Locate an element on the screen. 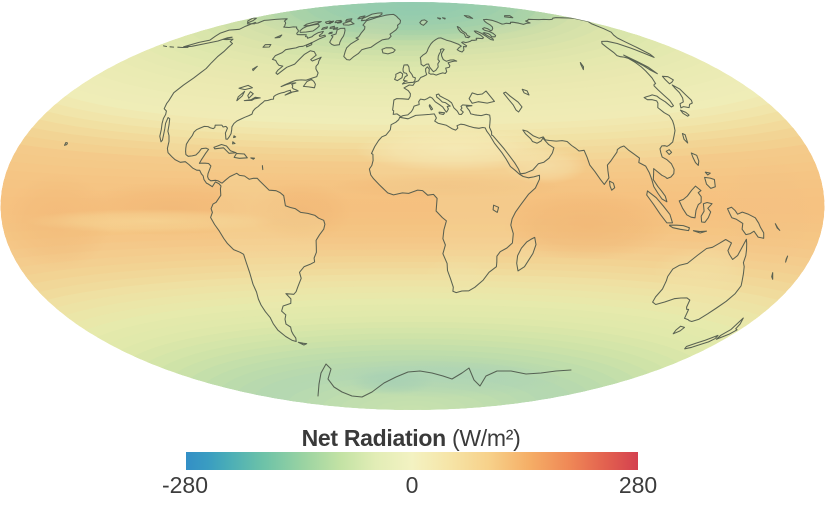  svg-text: Net Radiation (W/m²) is located at coordinates (411, 438).